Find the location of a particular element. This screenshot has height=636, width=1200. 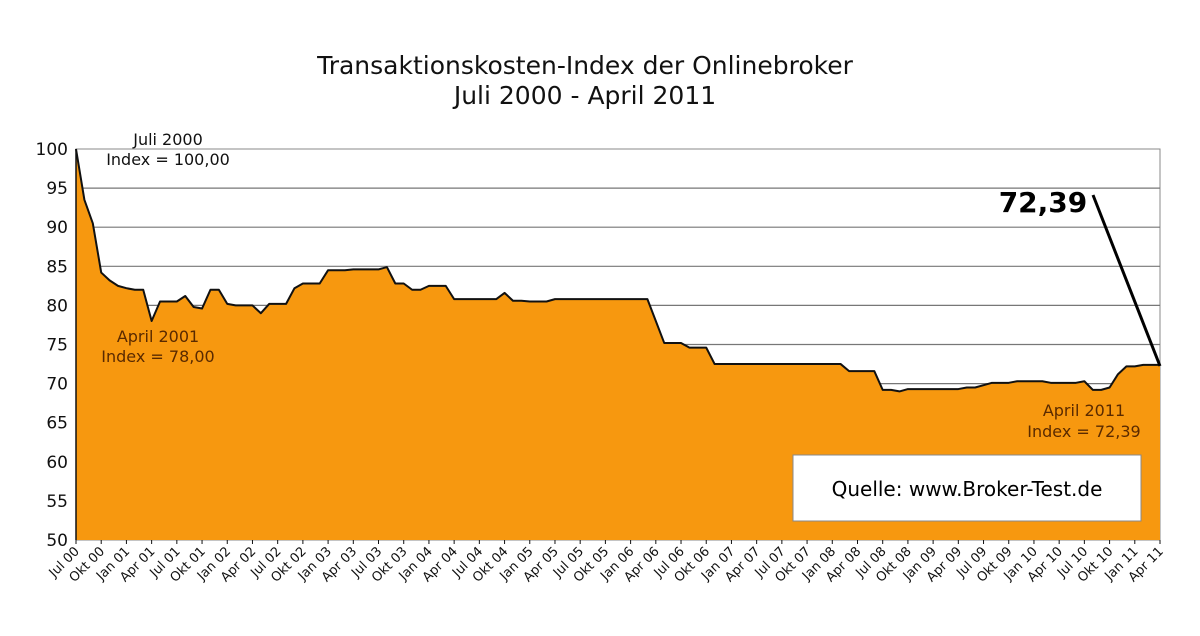

y-tick-label: 50 is located at coordinates (57, 541).